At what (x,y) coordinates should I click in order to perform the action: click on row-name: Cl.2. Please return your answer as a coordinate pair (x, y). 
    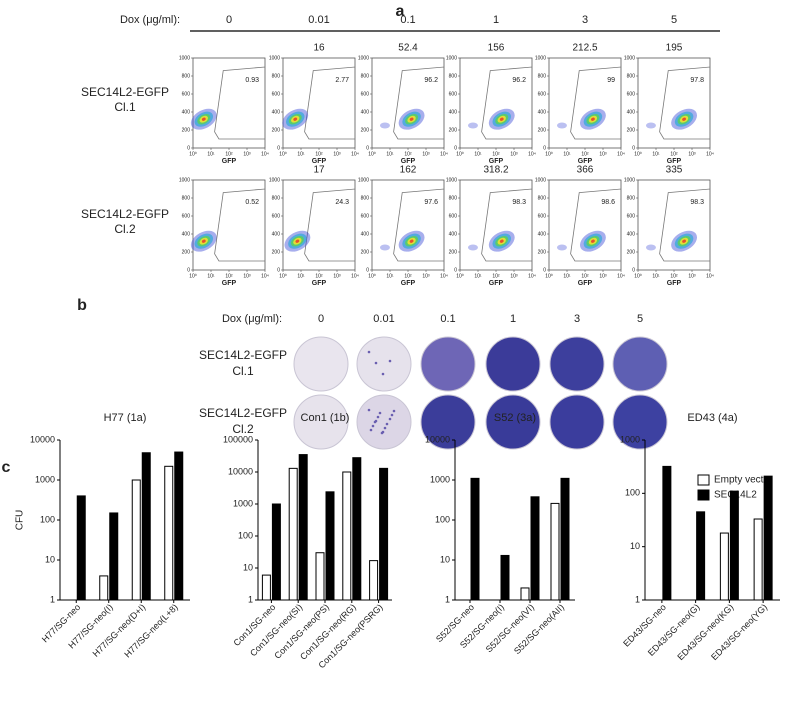
    Looking at the image, I should click on (243, 429).